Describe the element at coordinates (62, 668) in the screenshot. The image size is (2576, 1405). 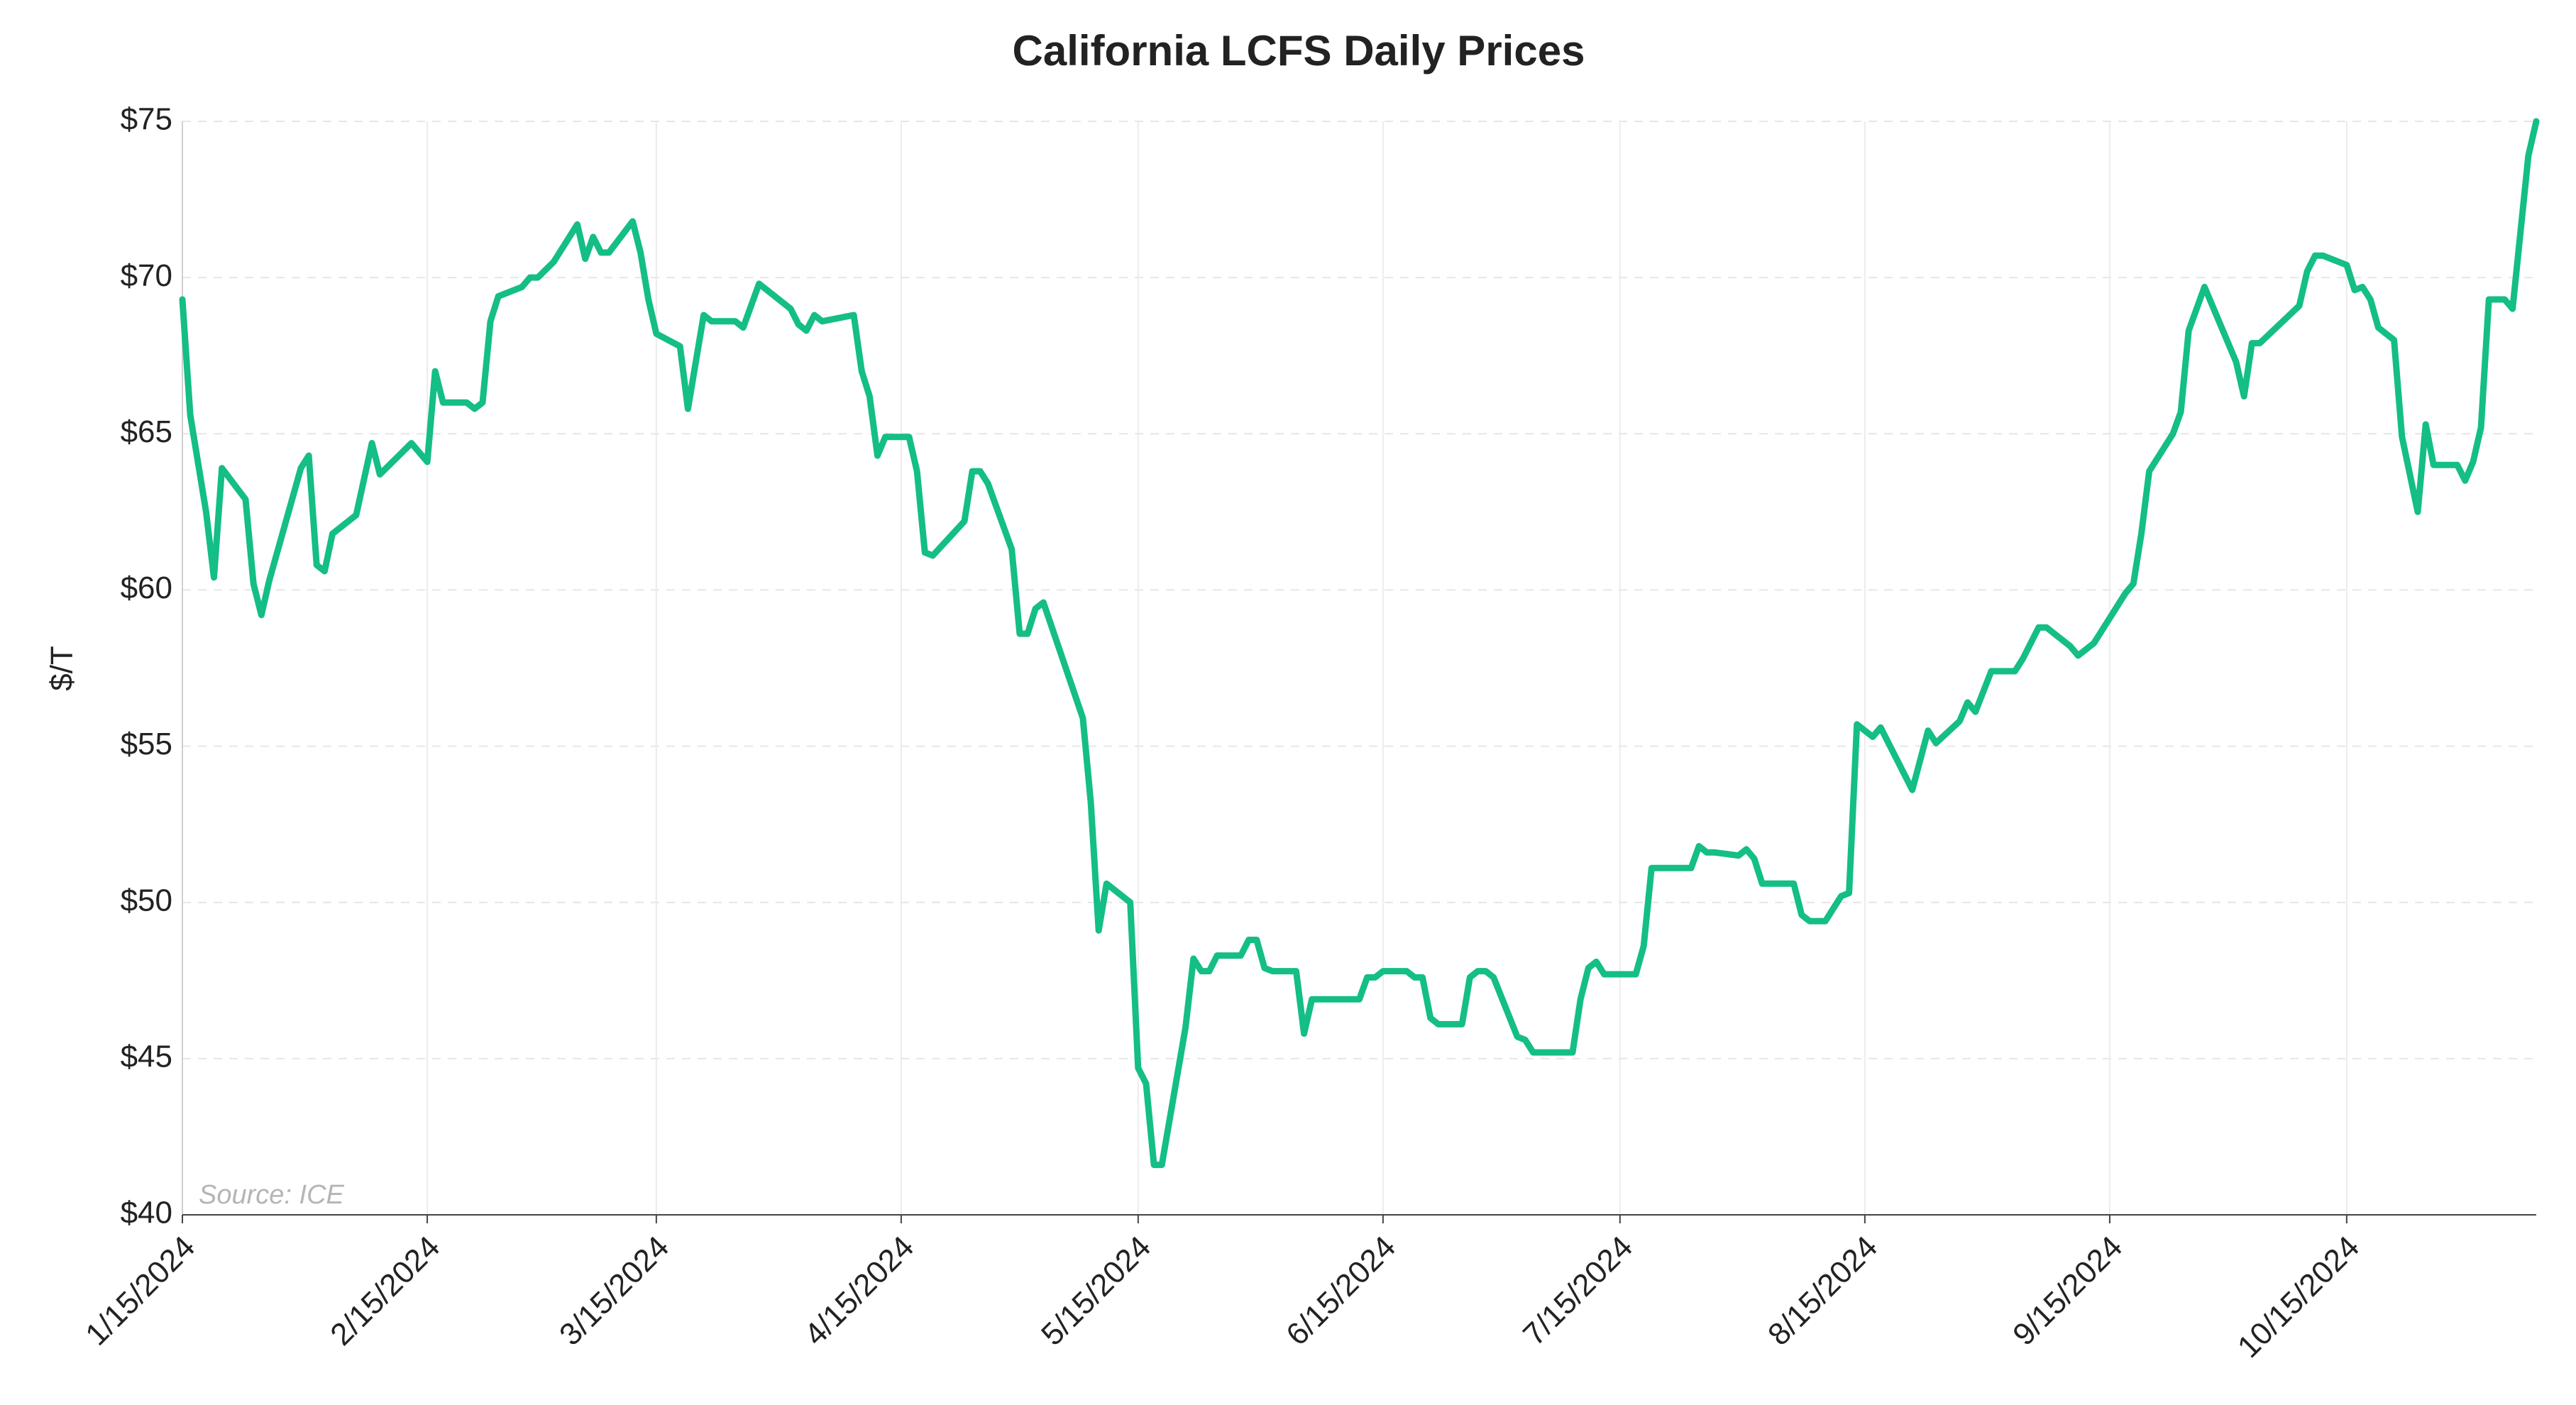
I see `y-axis-label: $/T` at that location.